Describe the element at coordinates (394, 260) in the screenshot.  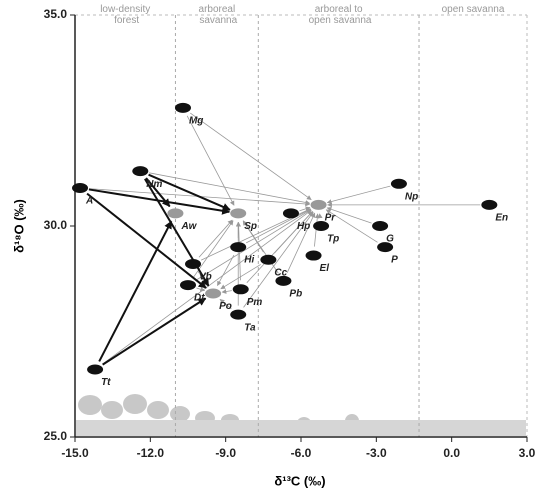
I see `taxon-label: P` at that location.